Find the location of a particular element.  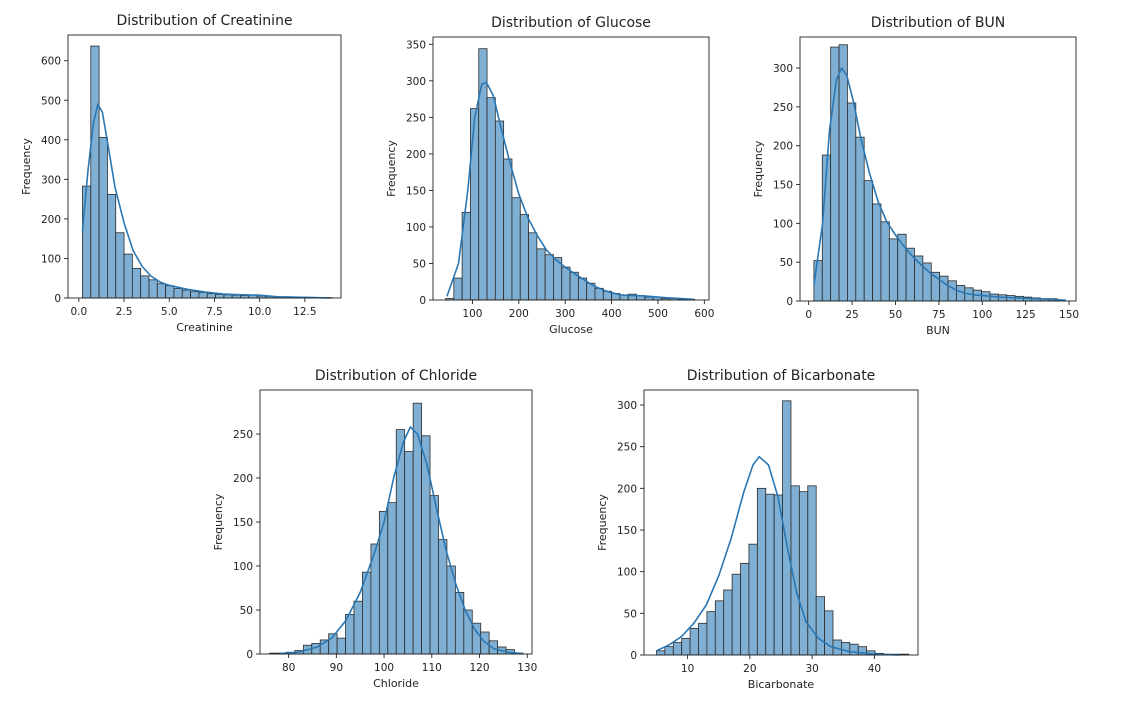

x-tick-label: 12.5 is located at coordinates (304, 312).